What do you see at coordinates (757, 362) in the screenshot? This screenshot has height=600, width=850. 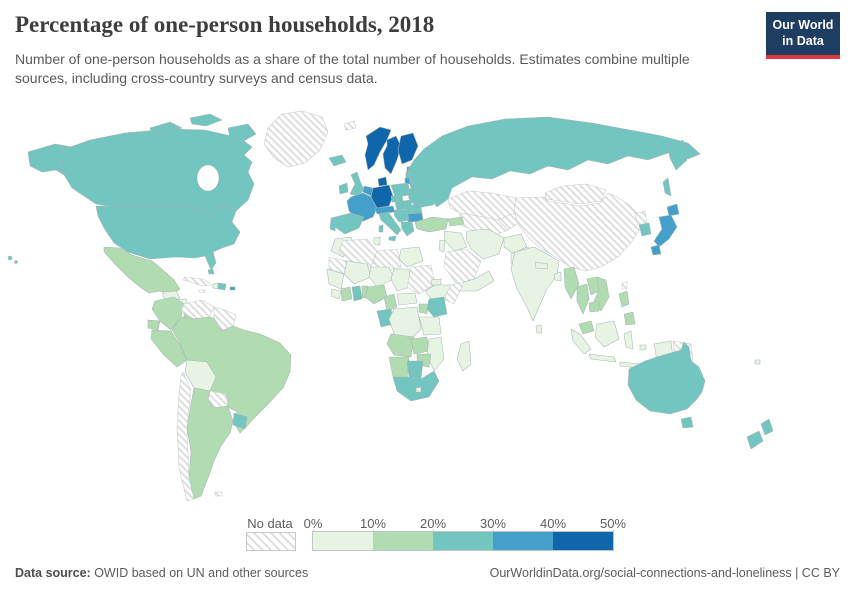 I see `country-fiji` at bounding box center [757, 362].